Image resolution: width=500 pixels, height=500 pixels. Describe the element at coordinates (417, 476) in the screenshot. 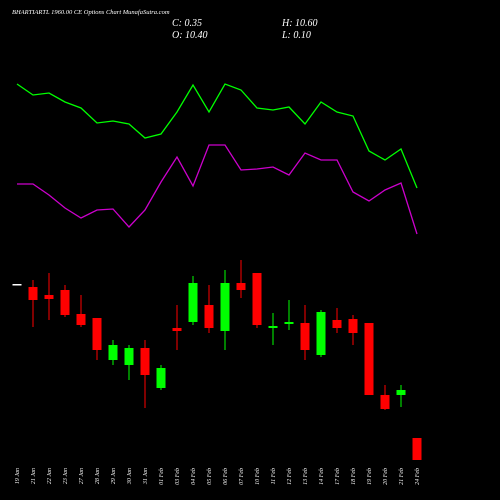

I see `x-tick-label: 24 Feb` at that location.